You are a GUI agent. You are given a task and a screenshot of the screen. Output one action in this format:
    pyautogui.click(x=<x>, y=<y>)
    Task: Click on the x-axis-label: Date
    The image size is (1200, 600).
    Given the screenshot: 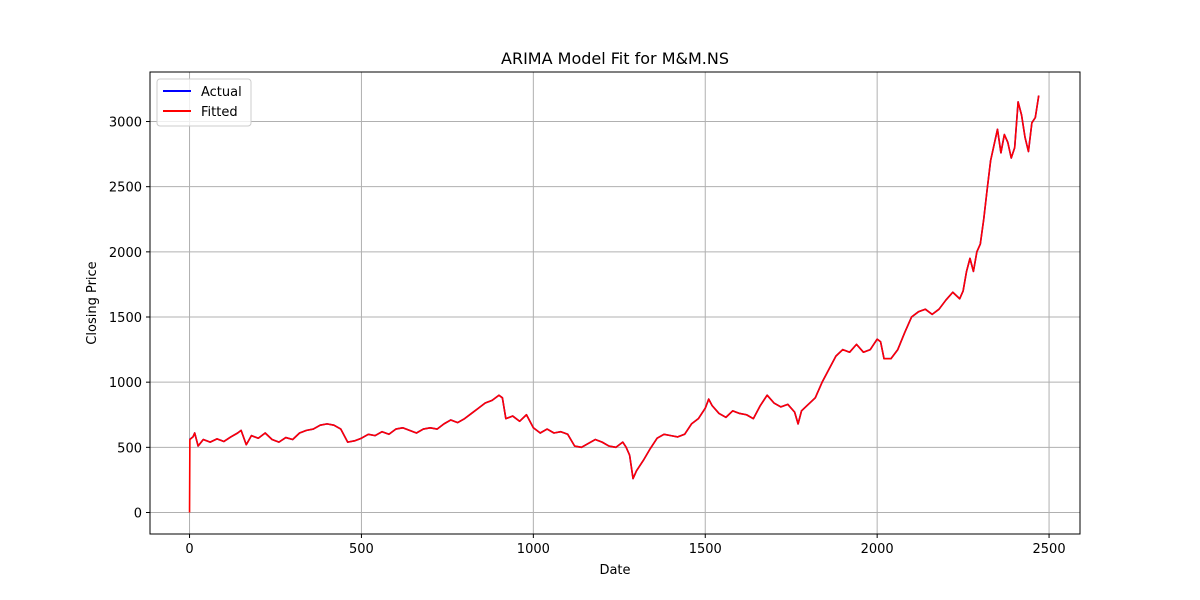 What is the action you would take?
    pyautogui.click(x=614, y=570)
    